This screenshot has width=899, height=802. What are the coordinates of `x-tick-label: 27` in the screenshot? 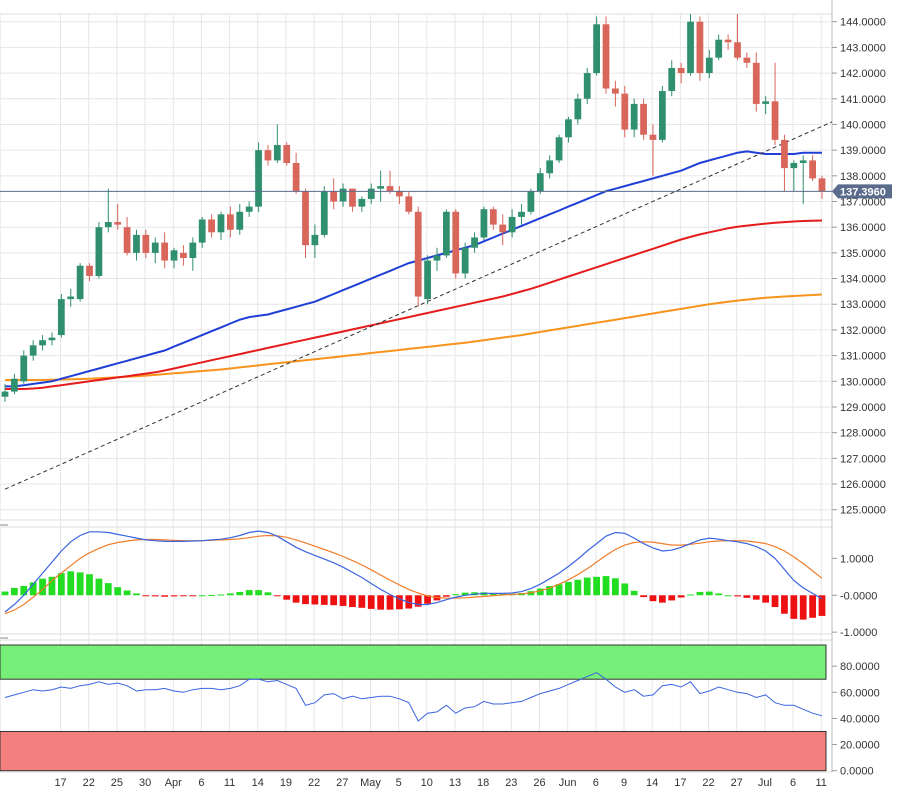 It's located at (737, 783).